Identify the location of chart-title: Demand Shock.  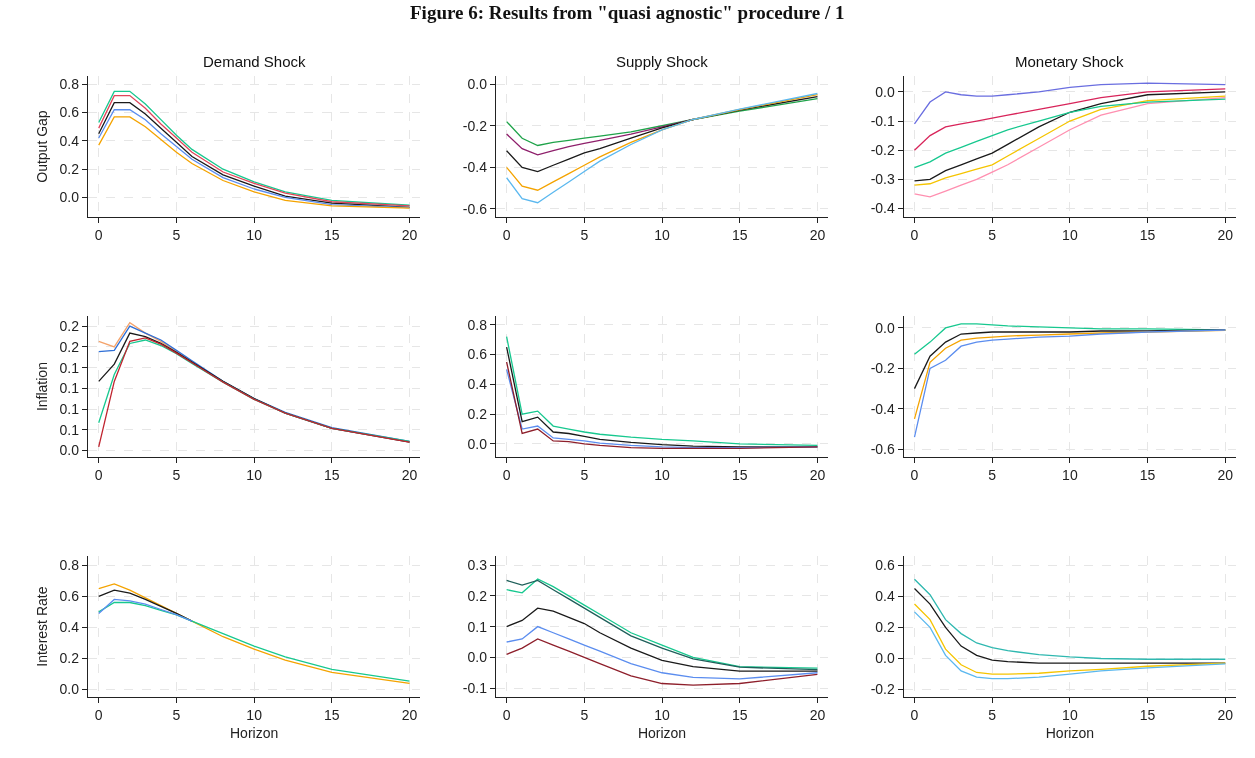
(255, 61).